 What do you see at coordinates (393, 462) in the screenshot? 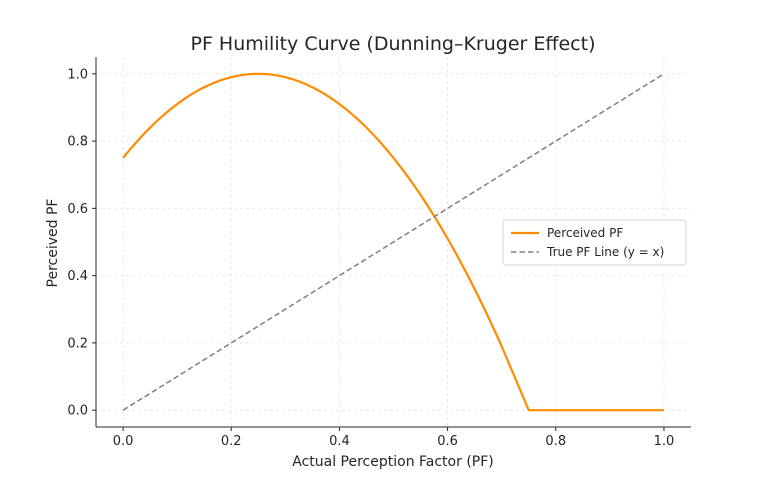
I see `x-axis-label: Actual Perception Factor (PF)` at bounding box center [393, 462].